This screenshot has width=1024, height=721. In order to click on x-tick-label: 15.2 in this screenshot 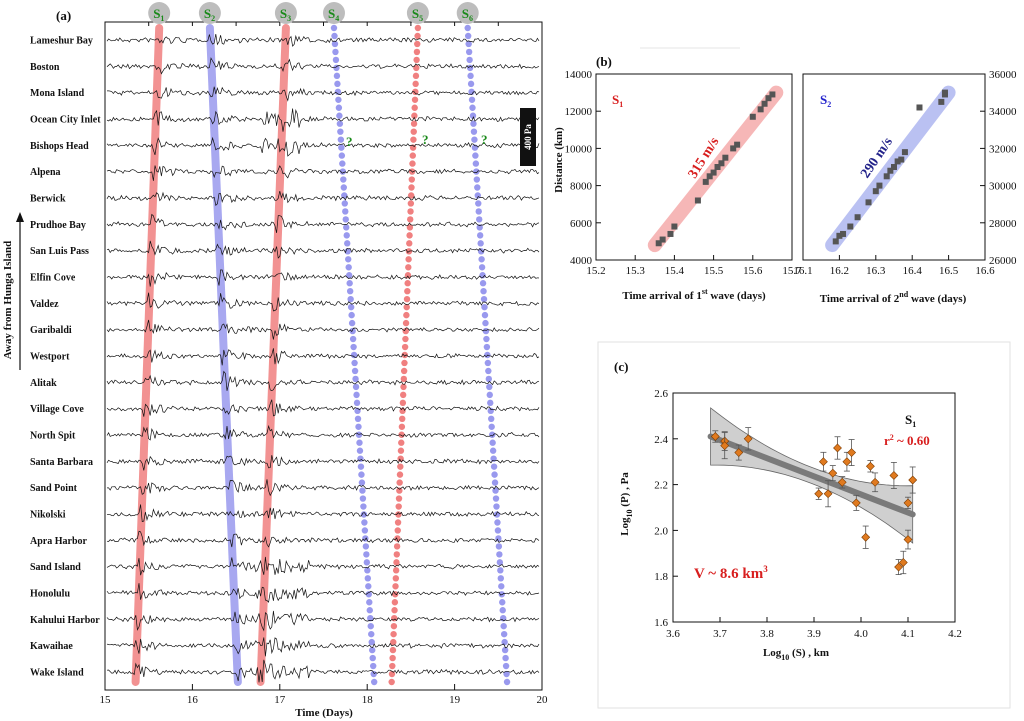, I will do `click(595, 271)`.